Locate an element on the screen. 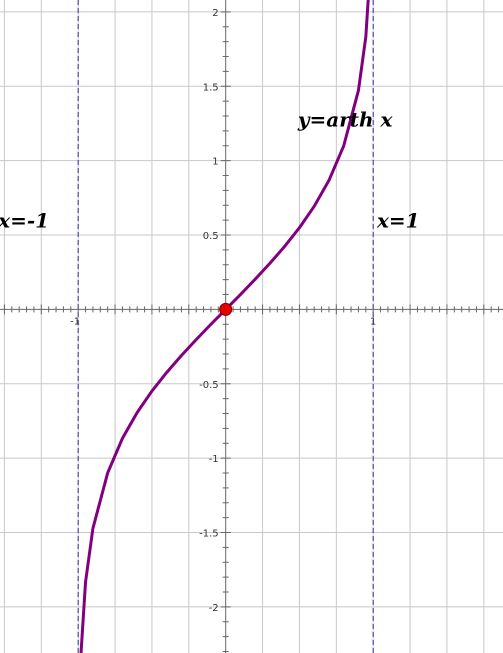 This screenshot has width=503, height=653. y-tick-label: -1.5 is located at coordinates (209, 534).